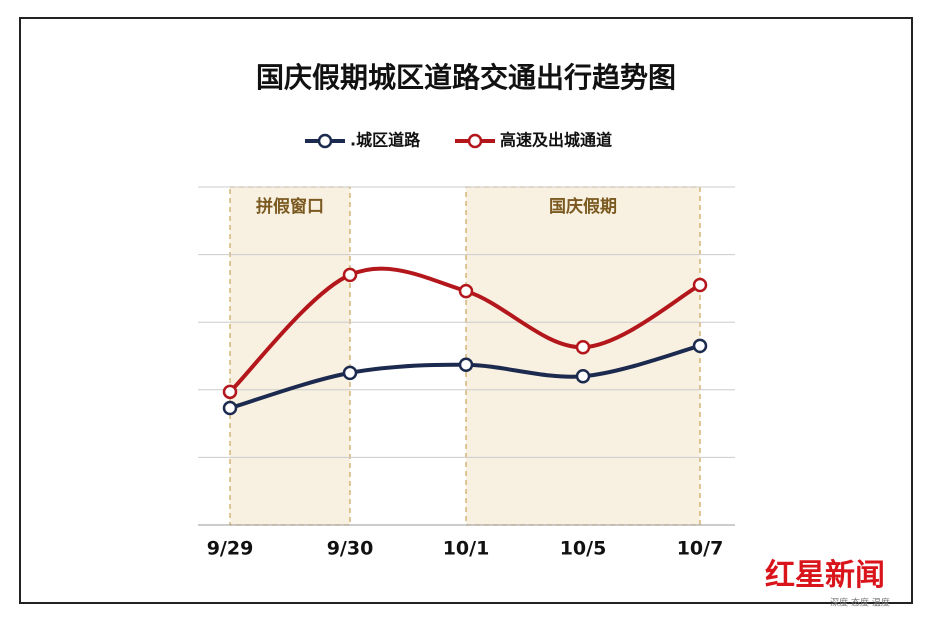  I want to click on chart-title: 国庆假期城区道路交通出行趋势图, so click(466, 77).